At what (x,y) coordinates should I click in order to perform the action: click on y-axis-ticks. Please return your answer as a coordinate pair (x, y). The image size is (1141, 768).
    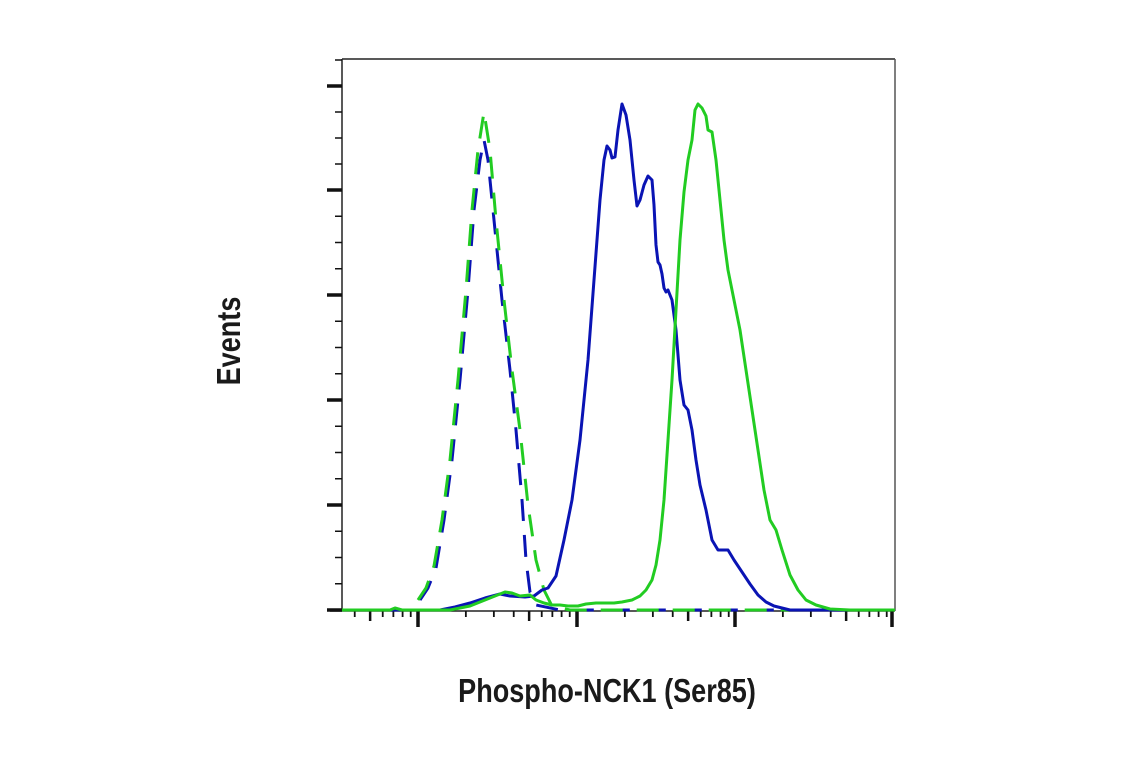
    Looking at the image, I should click on (334, 335).